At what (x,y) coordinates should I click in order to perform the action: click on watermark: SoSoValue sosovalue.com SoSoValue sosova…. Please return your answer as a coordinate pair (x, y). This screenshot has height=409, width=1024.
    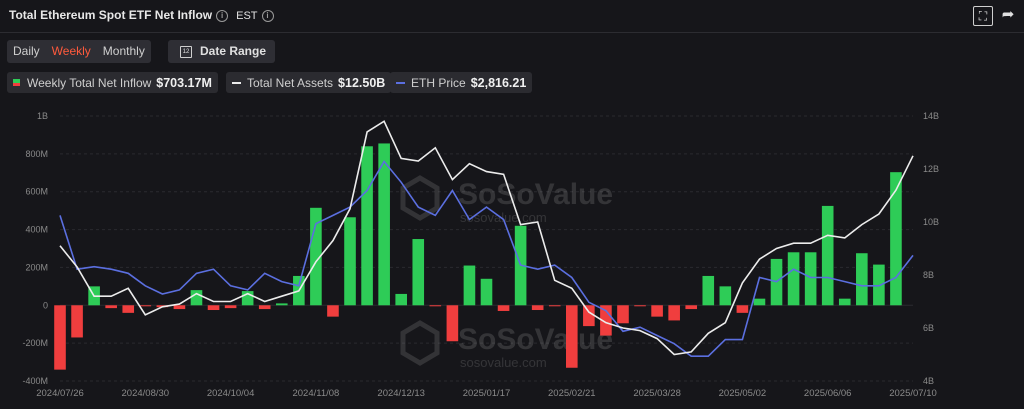
    Looking at the image, I should click on (506, 272).